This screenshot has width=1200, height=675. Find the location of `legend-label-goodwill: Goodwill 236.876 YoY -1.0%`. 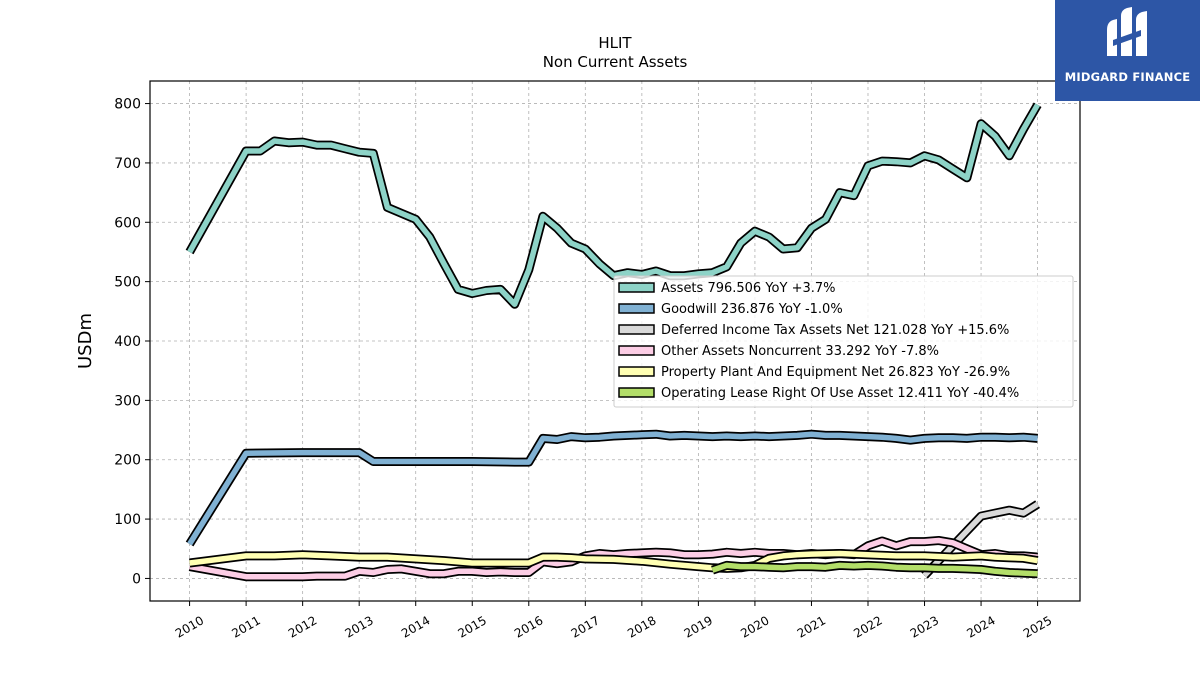

legend-label-goodwill: Goodwill 236.876 YoY -1.0% is located at coordinates (752, 309).